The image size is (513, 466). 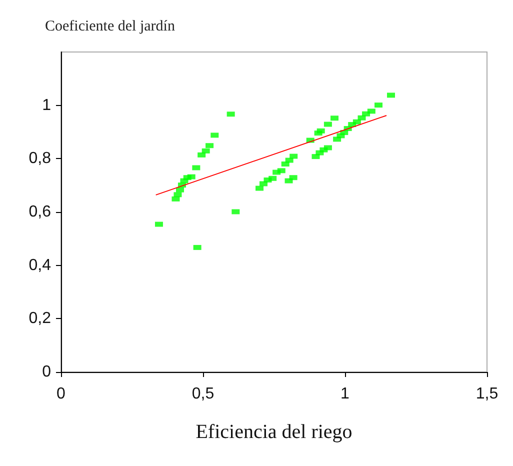 What do you see at coordinates (40, 265) in the screenshot?
I see `y-tick-label: 0,4` at bounding box center [40, 265].